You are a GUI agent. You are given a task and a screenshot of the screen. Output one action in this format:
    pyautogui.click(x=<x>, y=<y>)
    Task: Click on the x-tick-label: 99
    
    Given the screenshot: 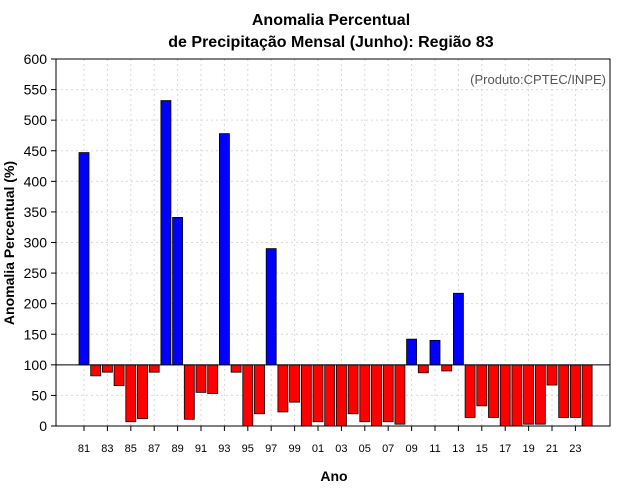 What is the action you would take?
    pyautogui.click(x=294, y=449)
    